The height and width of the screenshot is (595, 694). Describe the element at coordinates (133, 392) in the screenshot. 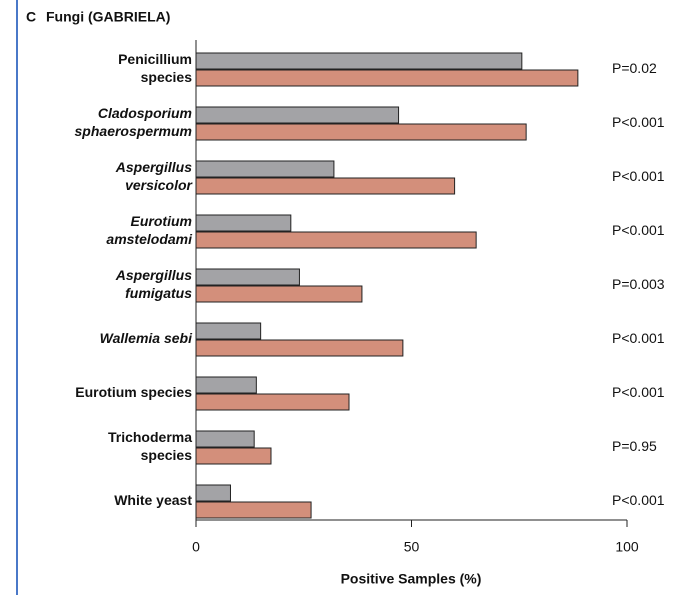

I see `category-label: Eurotium species` at that location.